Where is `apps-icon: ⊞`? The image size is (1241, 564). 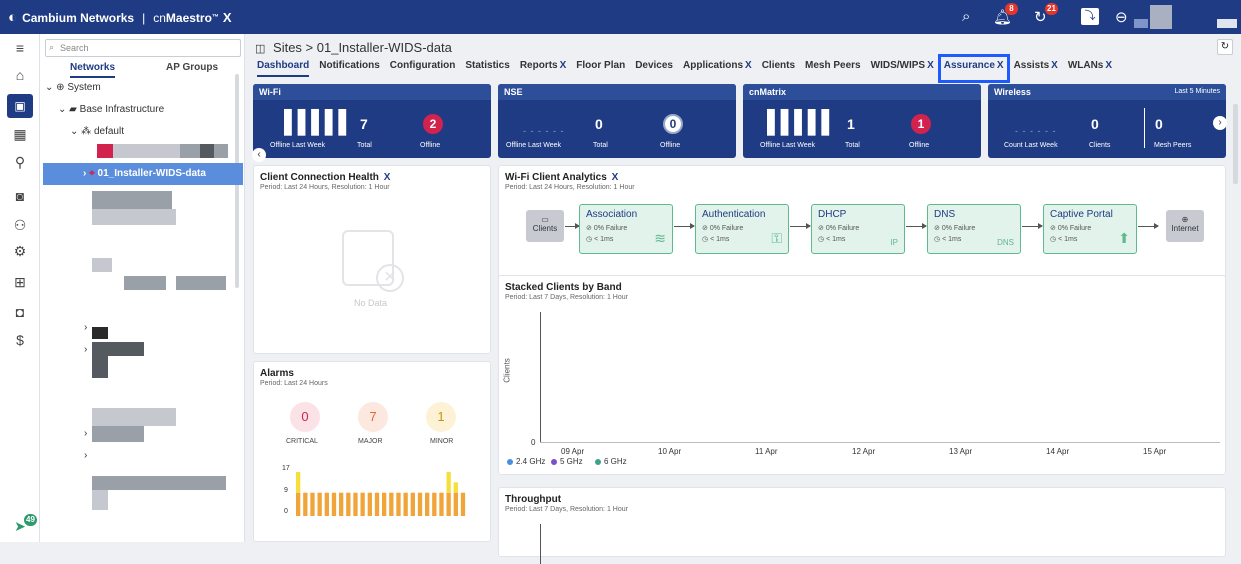 apps-icon: ⊞ is located at coordinates (20, 282).